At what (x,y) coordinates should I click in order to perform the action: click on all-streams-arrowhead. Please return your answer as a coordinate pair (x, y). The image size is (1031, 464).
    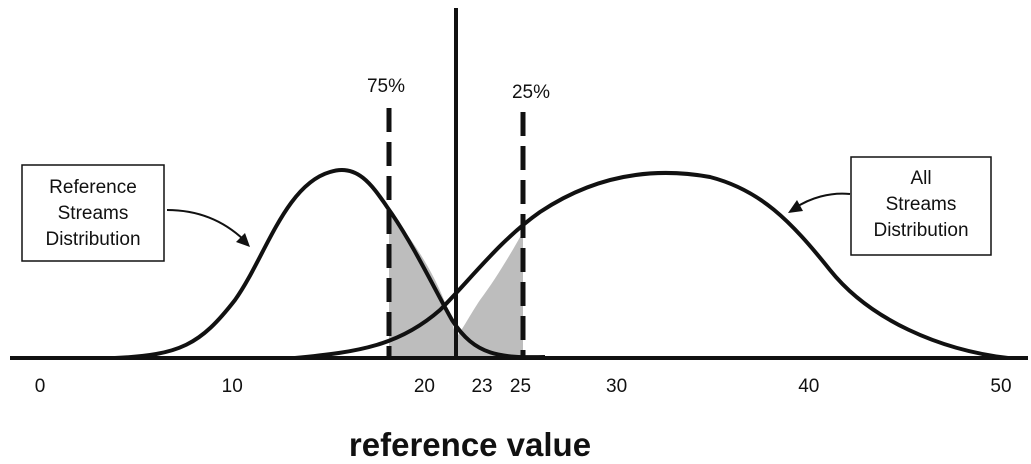
    Looking at the image, I should click on (795, 206).